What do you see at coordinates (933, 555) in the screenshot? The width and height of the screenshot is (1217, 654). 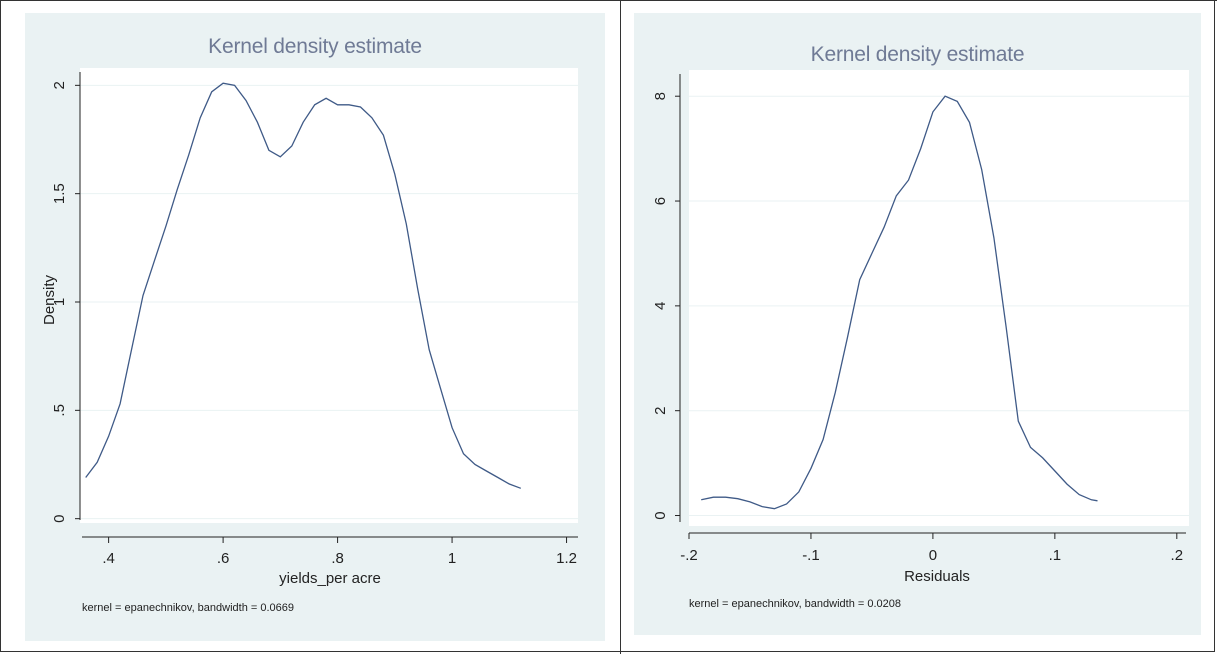 I see `x-tick-label-right-2: 0` at bounding box center [933, 555].